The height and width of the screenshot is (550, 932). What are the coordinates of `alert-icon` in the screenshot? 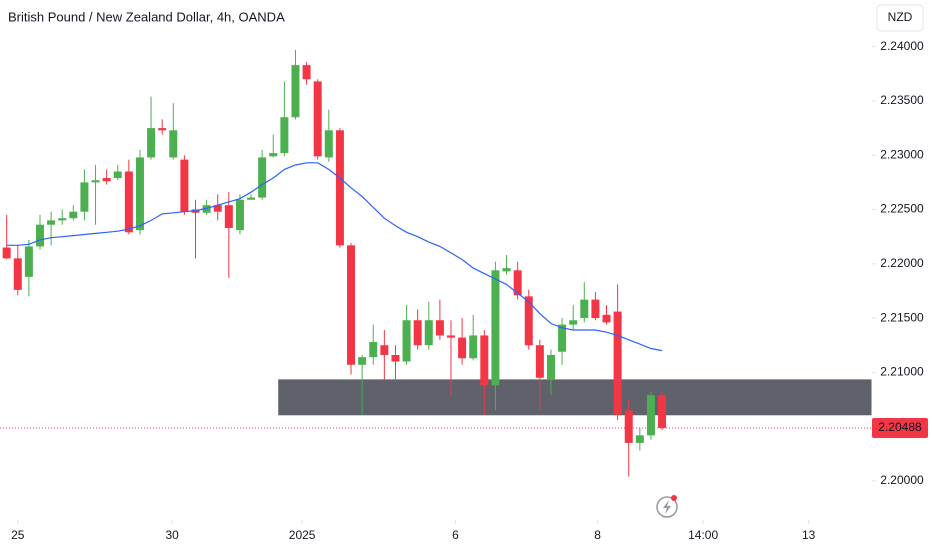 It's located at (667, 506).